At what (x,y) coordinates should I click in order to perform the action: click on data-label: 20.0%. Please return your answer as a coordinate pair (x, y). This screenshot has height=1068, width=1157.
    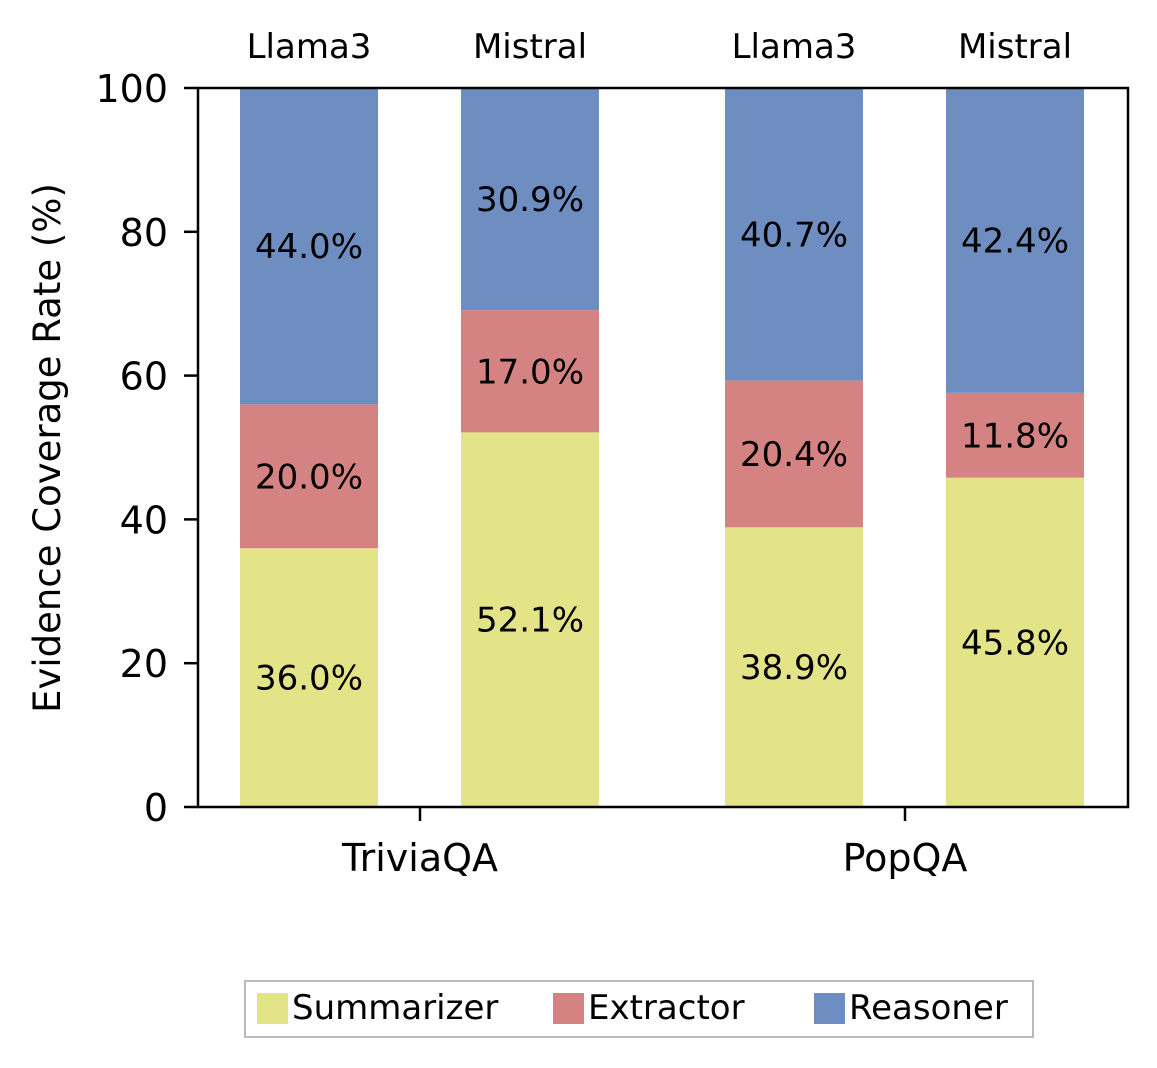
    Looking at the image, I should click on (309, 477).